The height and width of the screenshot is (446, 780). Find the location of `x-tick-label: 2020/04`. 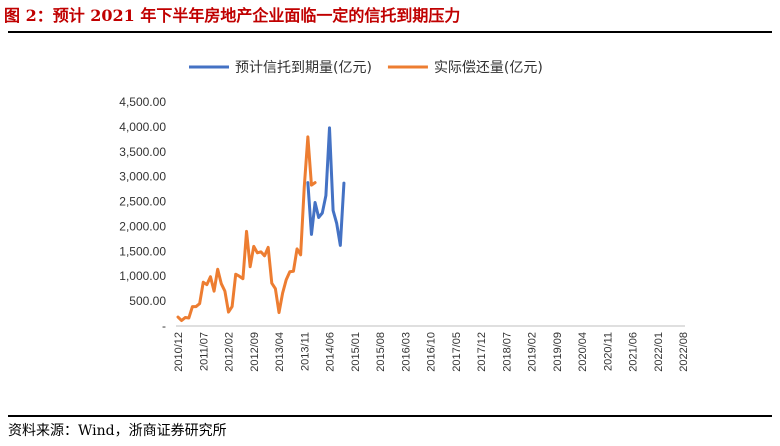

x-tick-label: 2020/04 is located at coordinates (583, 352).